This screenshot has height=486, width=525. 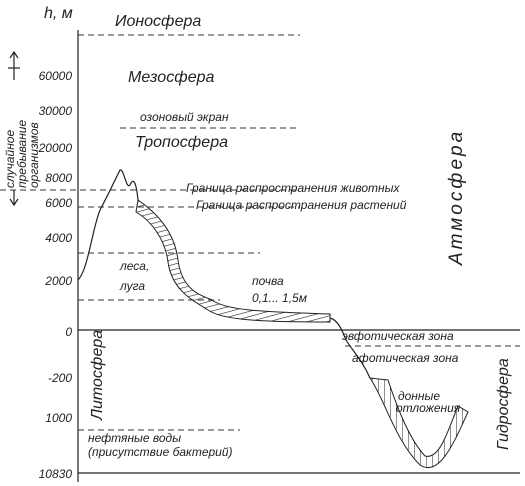 I want to click on tick-label: 0, so click(x=68, y=332).